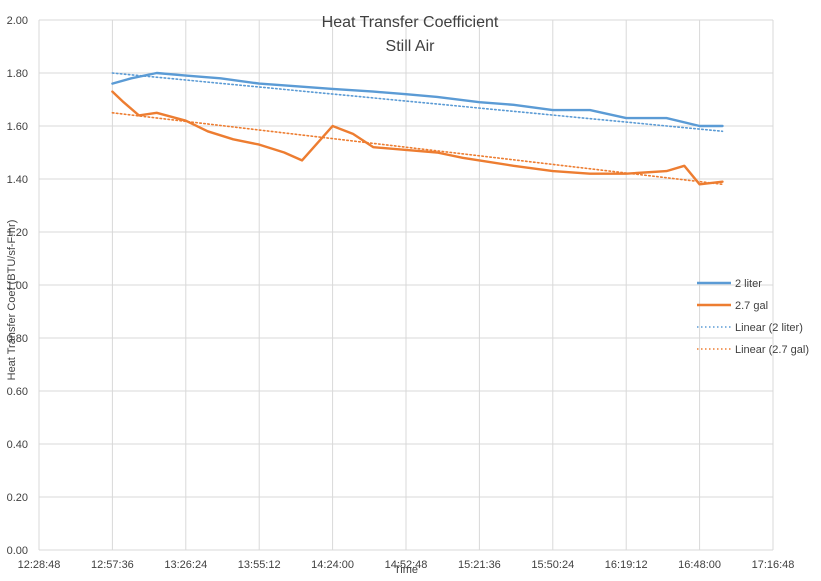  What do you see at coordinates (17, 286) in the screenshot?
I see `y-tick-label: 1.00` at bounding box center [17, 286].